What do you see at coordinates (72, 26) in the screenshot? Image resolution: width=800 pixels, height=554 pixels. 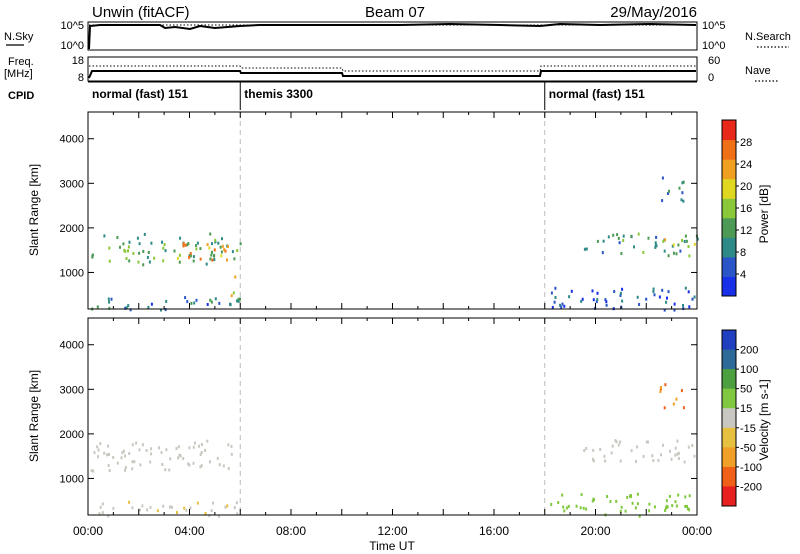 I see `nsky-tick-top: 10^5` at bounding box center [72, 26].